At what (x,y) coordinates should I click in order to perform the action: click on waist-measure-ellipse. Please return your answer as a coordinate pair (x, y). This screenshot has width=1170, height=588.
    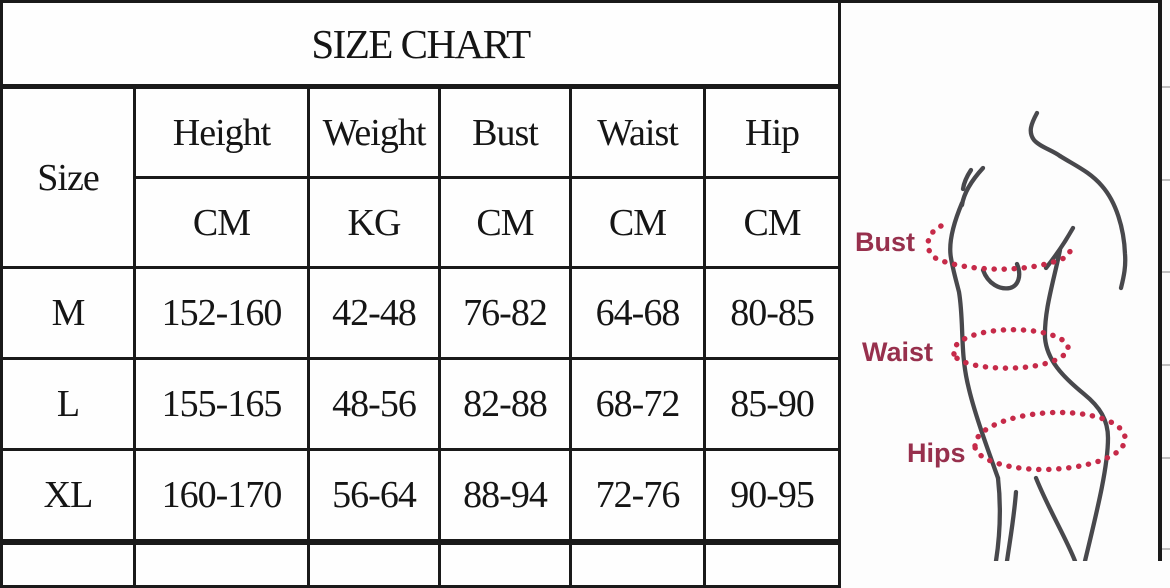
    Looking at the image, I should click on (1011, 348).